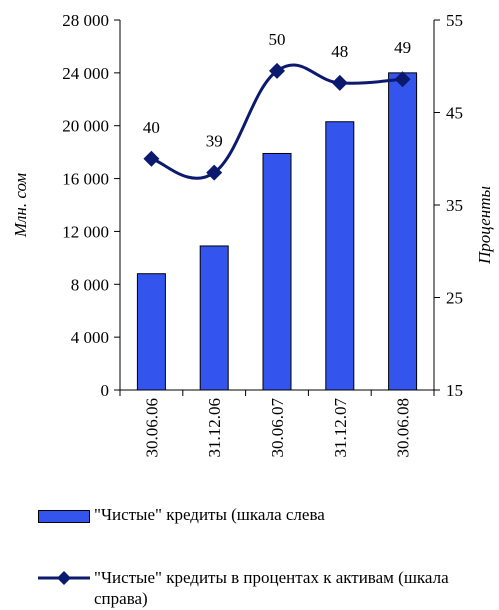 This screenshot has height=610, width=499. What do you see at coordinates (454, 298) in the screenshot?
I see `right-axis-tick-label: 25` at bounding box center [454, 298].